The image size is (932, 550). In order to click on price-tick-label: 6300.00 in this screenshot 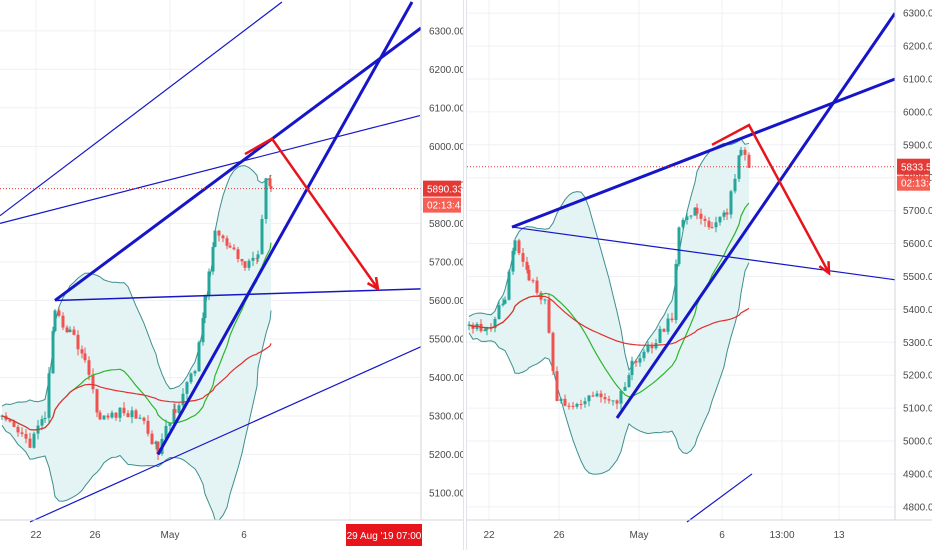, I will do `click(446, 31)`.